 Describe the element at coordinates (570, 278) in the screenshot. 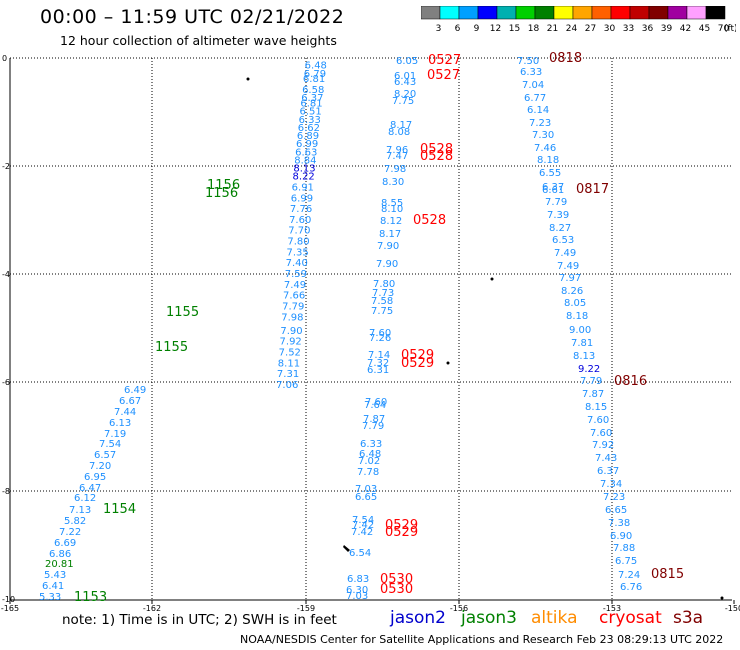

I see `wave-height-label: 7.97` at that location.